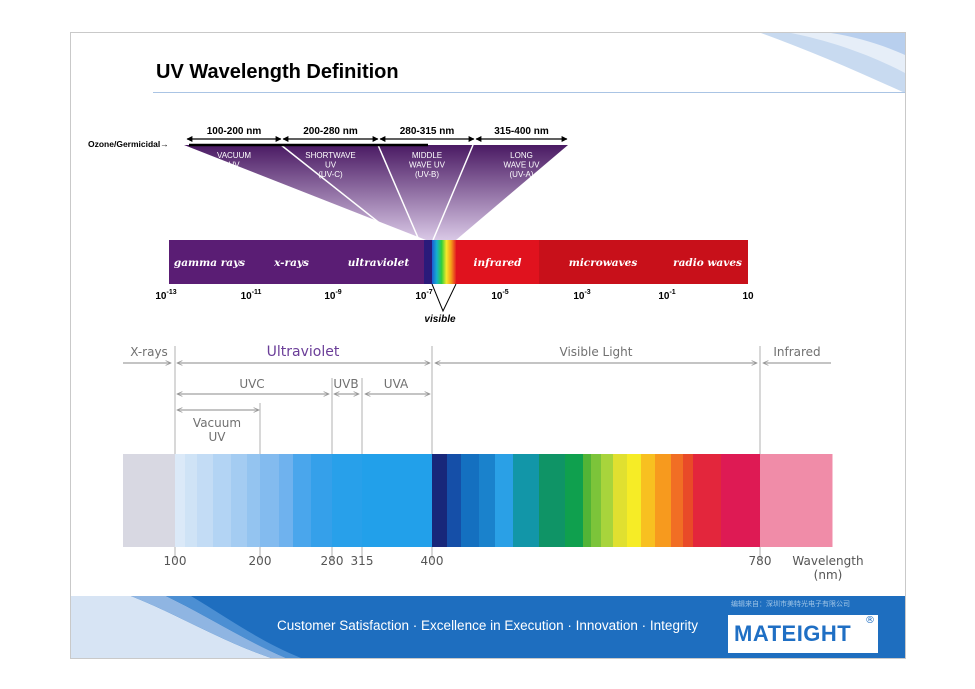 This screenshot has height=689, width=975. I want to click on scale-label: 10⁻⁹, so click(332, 295).